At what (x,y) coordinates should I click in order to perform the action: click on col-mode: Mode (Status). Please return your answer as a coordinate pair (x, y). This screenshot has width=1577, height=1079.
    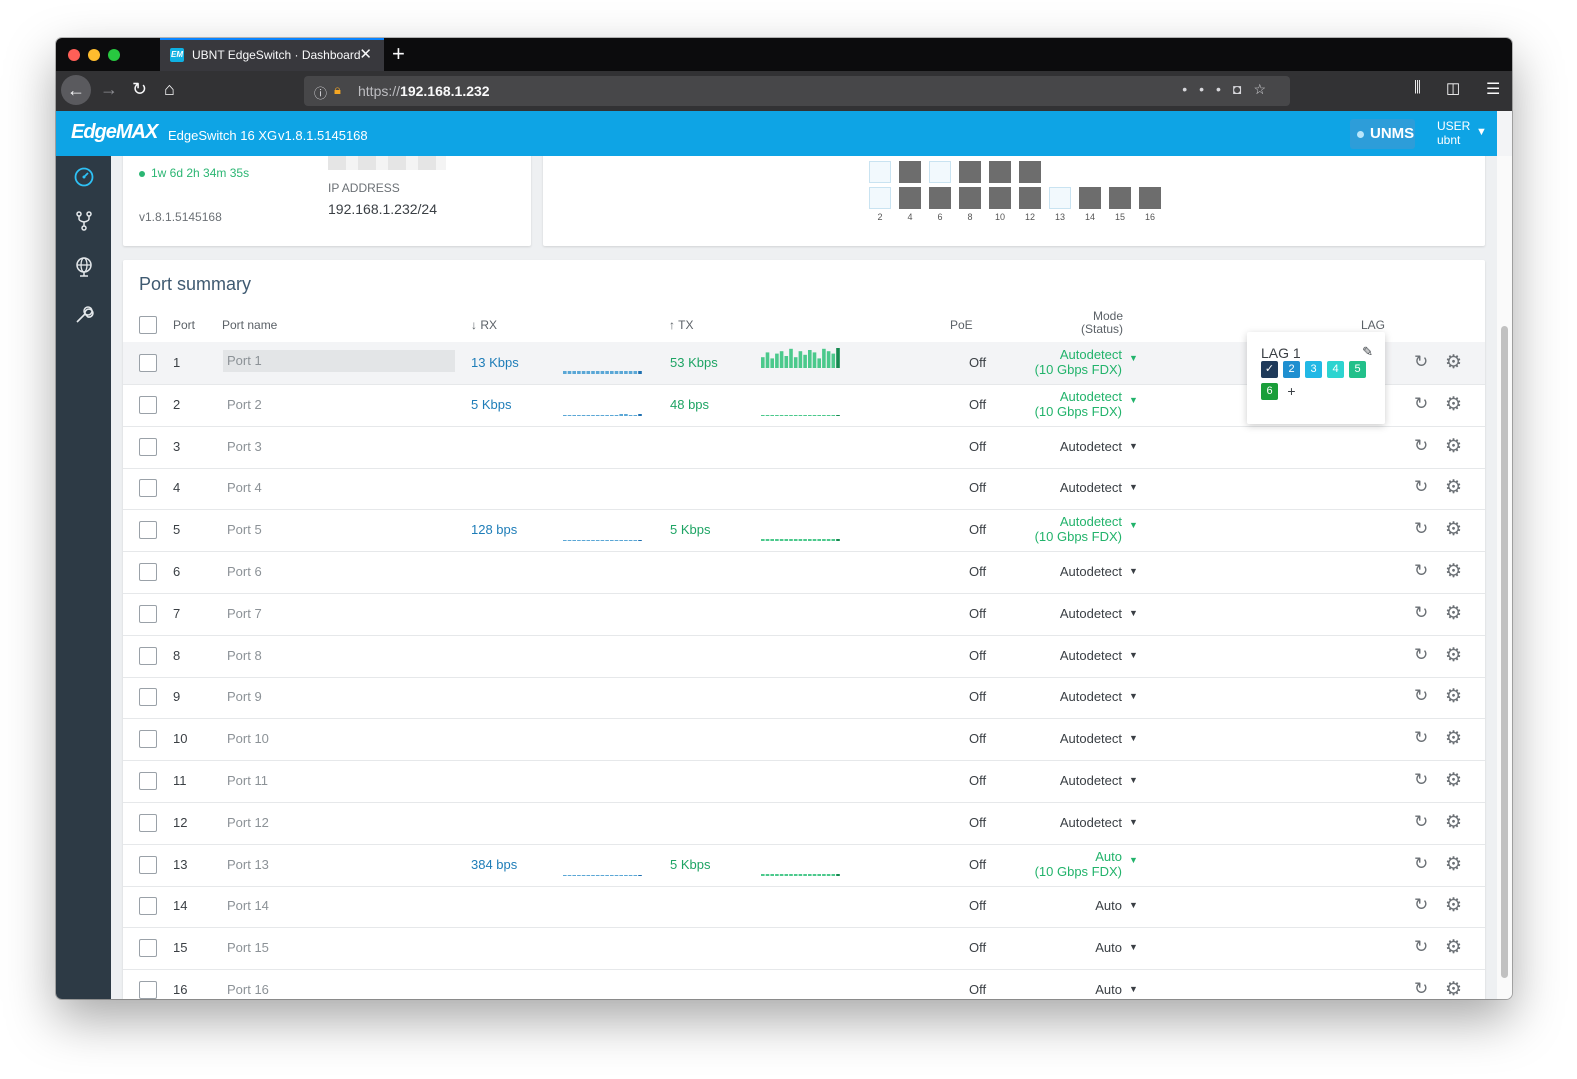
    Looking at the image, I should click on (1093, 323).